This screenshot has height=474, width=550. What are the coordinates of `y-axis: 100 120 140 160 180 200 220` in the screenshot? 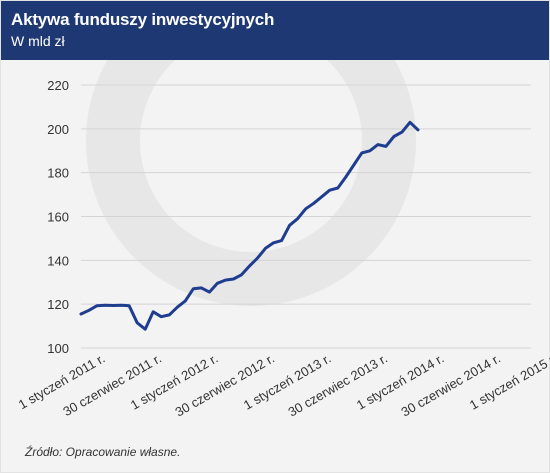 It's located at (58, 217).